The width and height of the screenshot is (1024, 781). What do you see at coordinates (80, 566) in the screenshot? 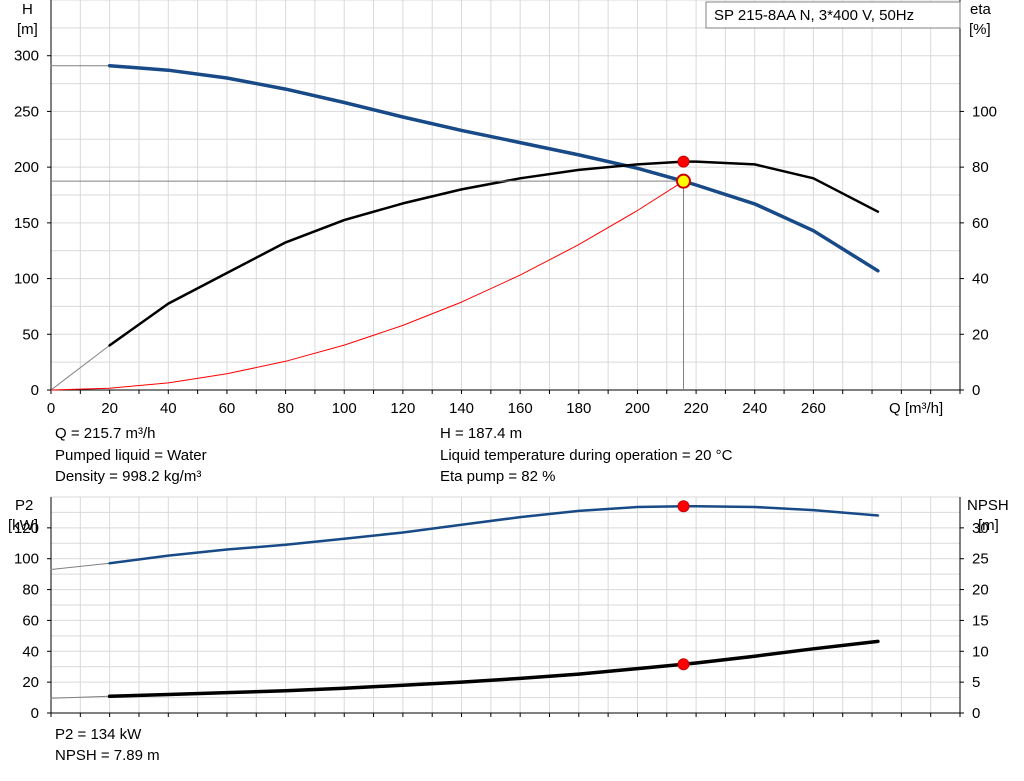
I see `p2-curve-extension` at bounding box center [80, 566].